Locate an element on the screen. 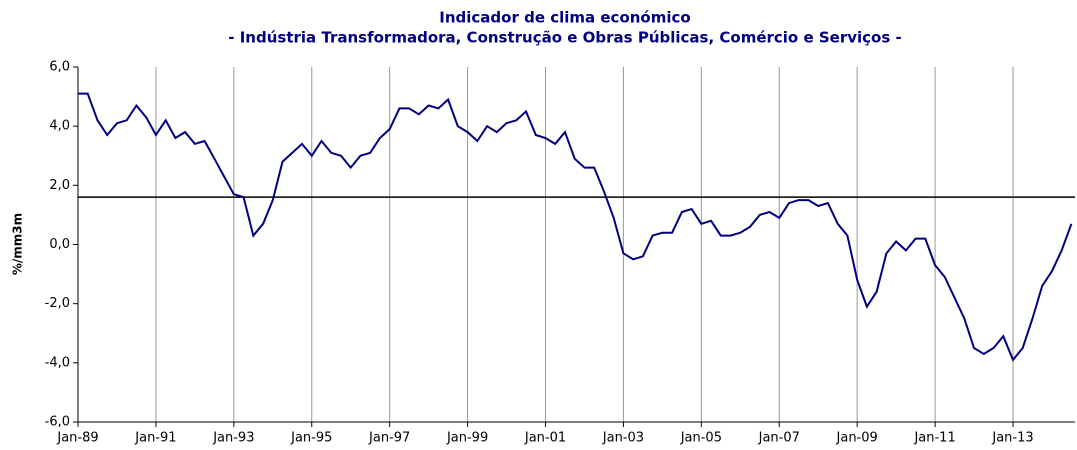 This screenshot has width=1077, height=450. x-tick-label: Jan-99 is located at coordinates (467, 438).